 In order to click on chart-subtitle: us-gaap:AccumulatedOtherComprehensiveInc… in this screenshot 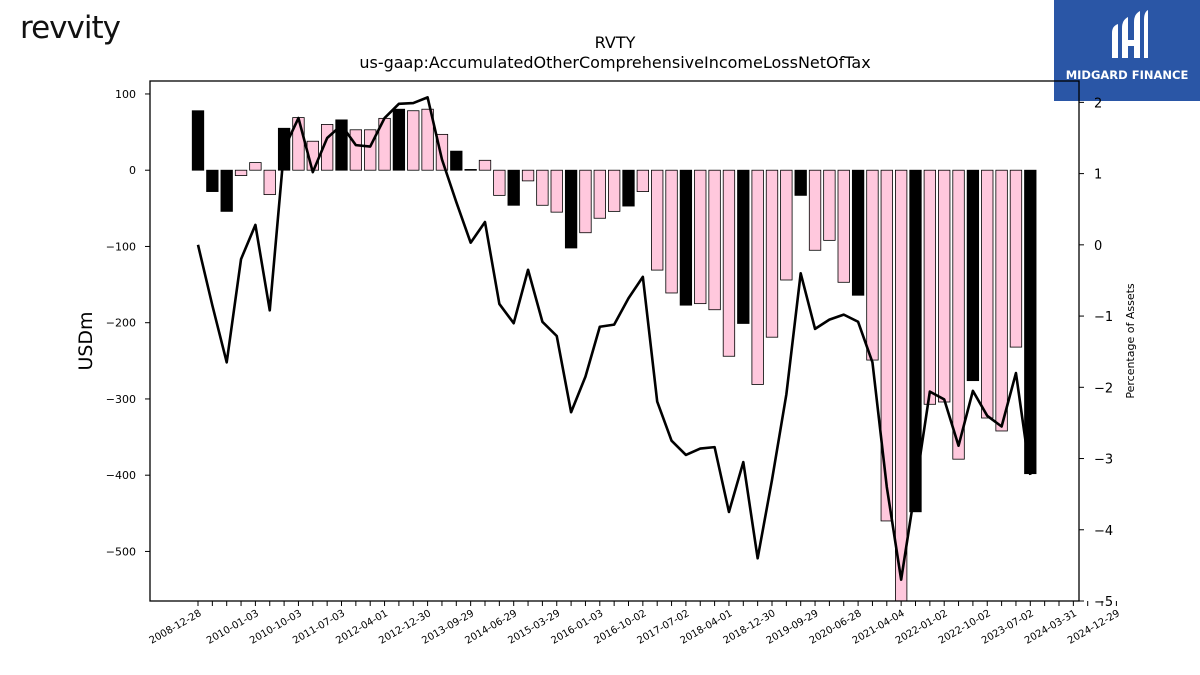, I will do `click(614, 62)`.